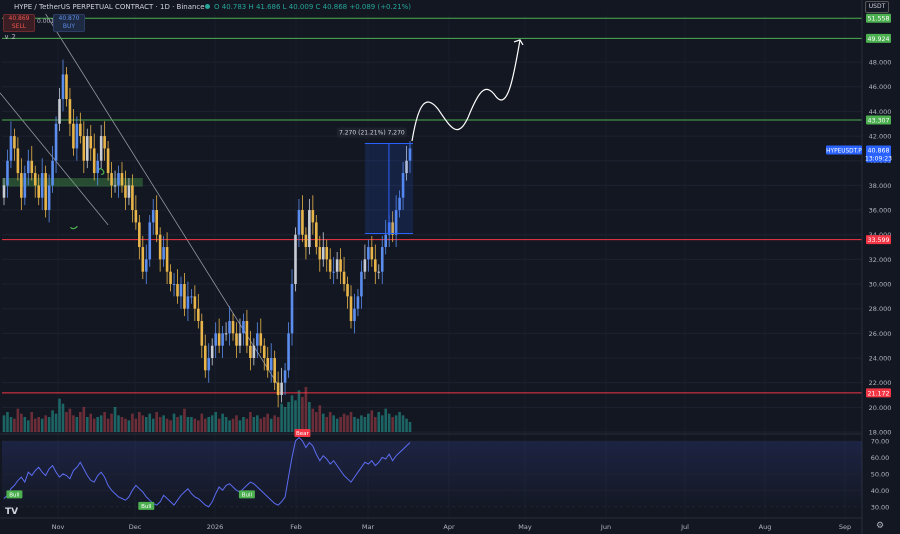 Image resolution: width=900 pixels, height=534 pixels. What do you see at coordinates (10, 37) in the screenshot?
I see `indicators-toggle: ∨ 2` at bounding box center [10, 37].